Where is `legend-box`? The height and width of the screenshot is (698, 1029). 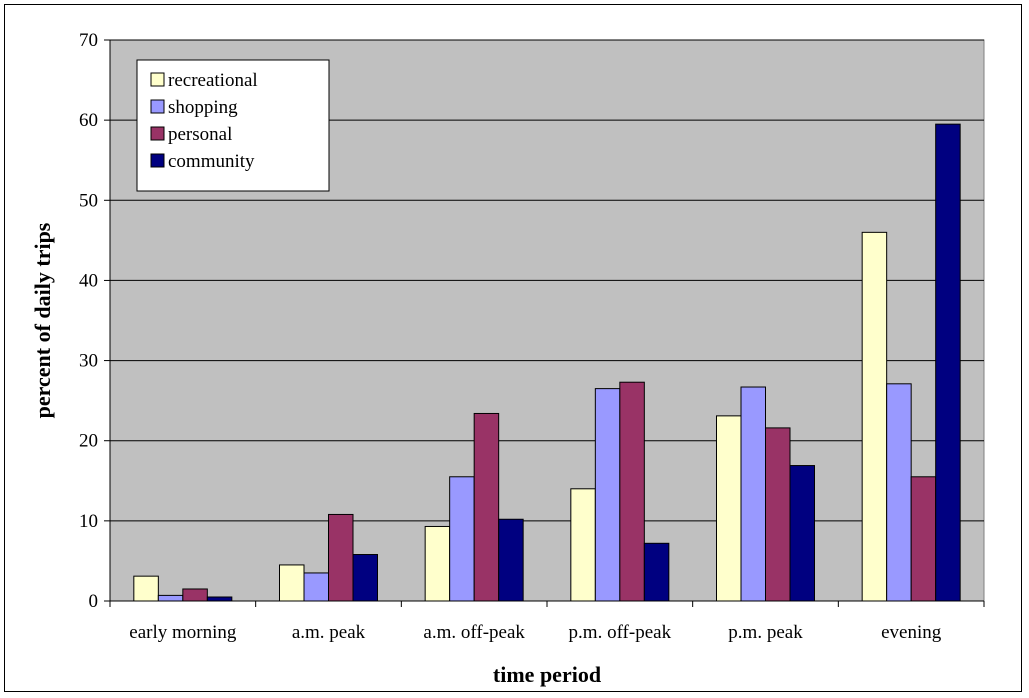 legend-box is located at coordinates (233, 125).